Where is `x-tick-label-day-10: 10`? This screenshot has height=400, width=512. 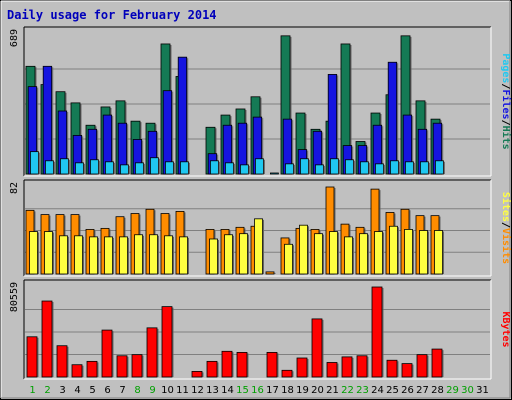 x-tick-label-day-10: 10 is located at coordinates (167, 390).